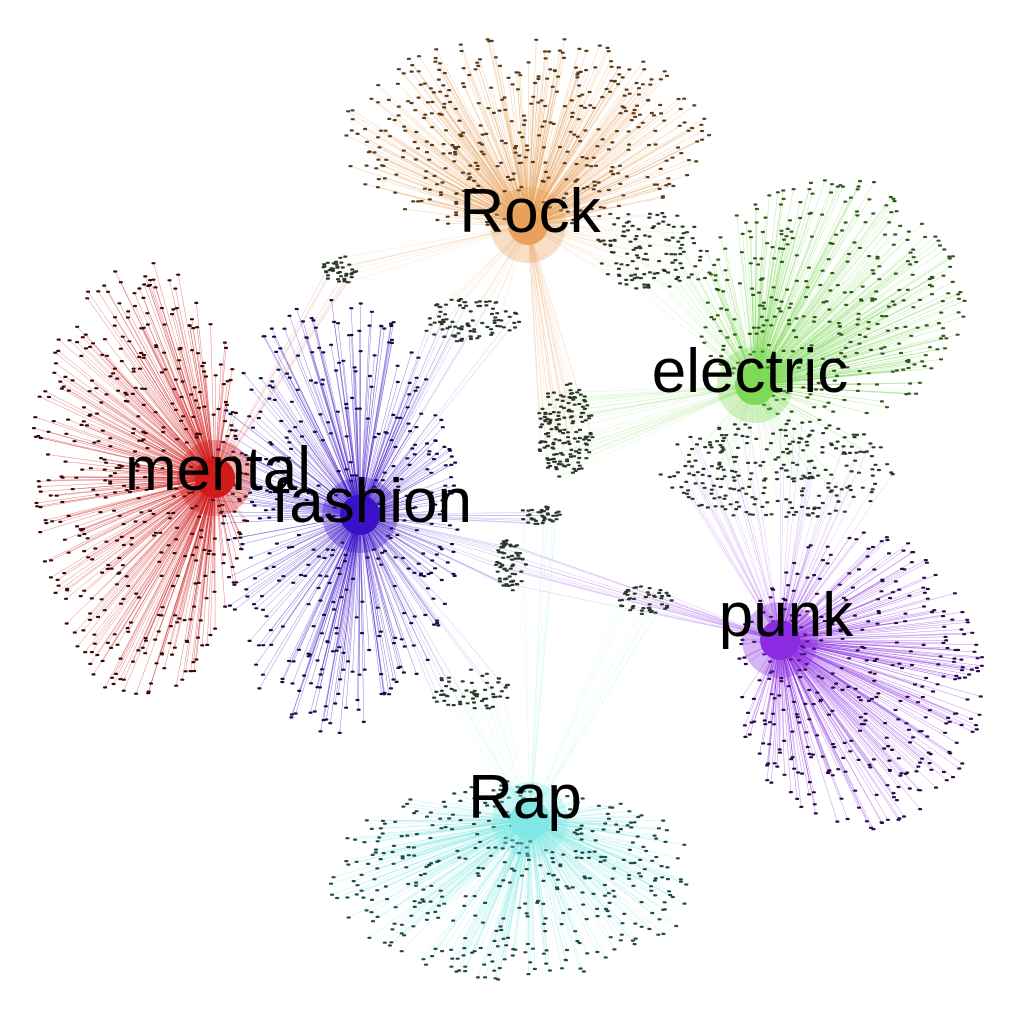 Image resolution: width=1024 pixels, height=1024 pixels. I want to click on shared-edges-rock, so click(506, 340).